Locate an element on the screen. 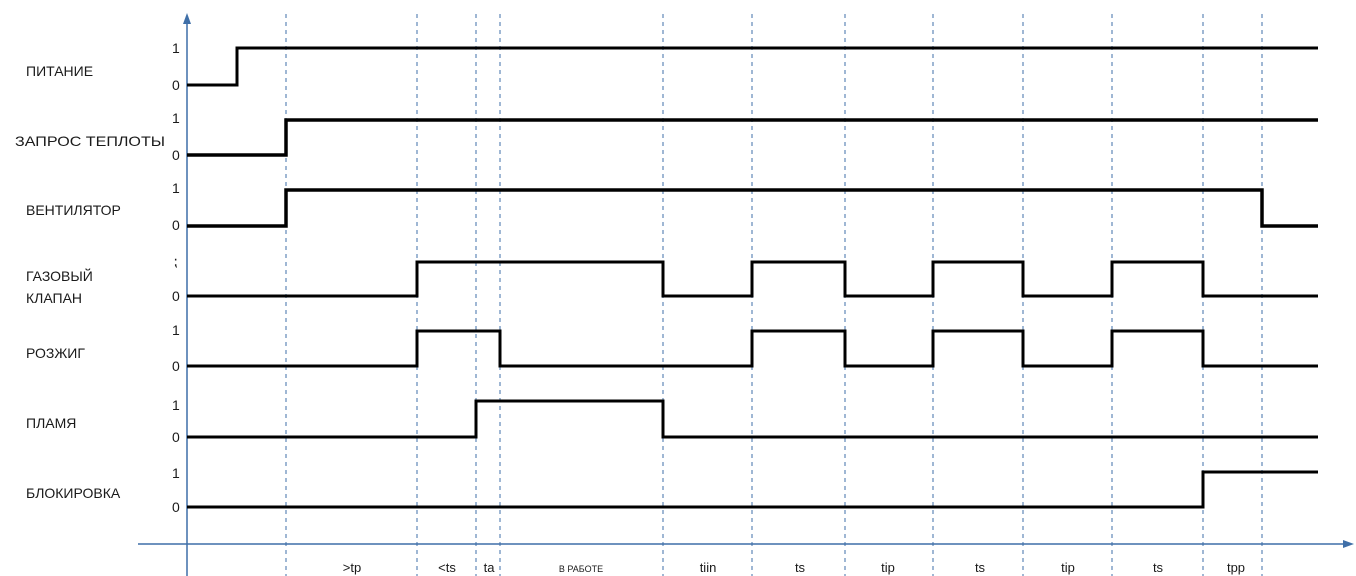 The image size is (1356, 576). period-label-ts-1: ts is located at coordinates (800, 567).